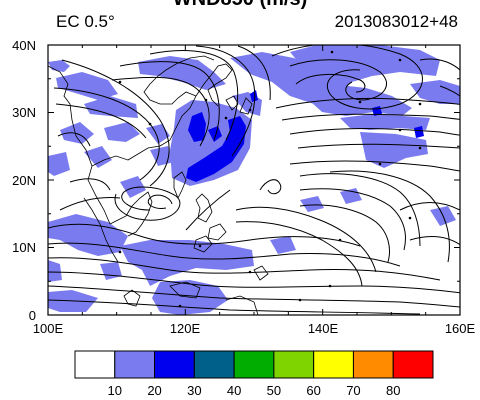 The width and height of the screenshot is (480, 400). What do you see at coordinates (32, 315) in the screenshot?
I see `y-tick-label: 0` at bounding box center [32, 315].